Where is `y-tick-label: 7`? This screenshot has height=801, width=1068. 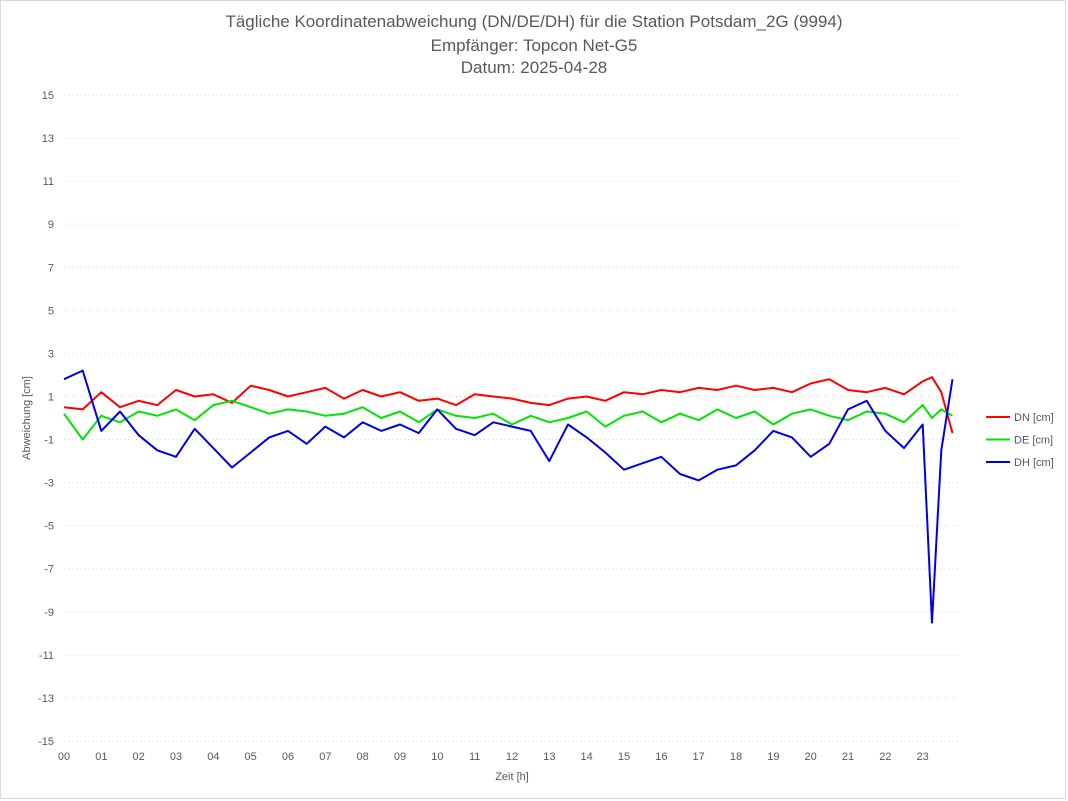
y-tick-label: 7 is located at coordinates (51, 268).